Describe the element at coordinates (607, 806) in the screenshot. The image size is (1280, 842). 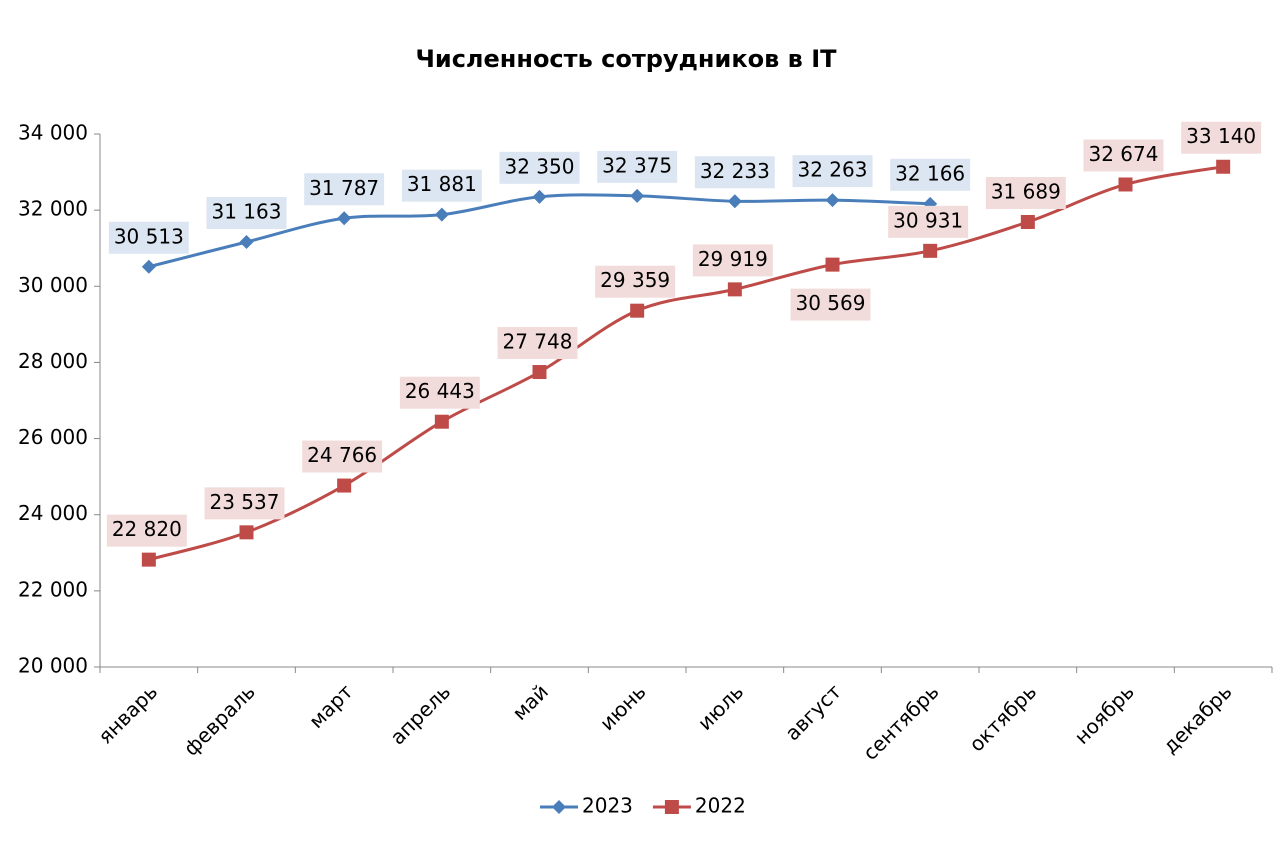
I see `legend-label: 2023` at that location.